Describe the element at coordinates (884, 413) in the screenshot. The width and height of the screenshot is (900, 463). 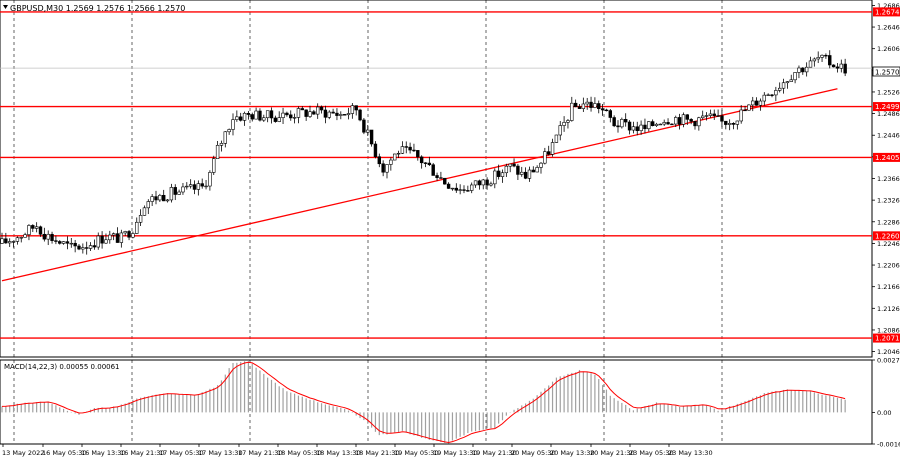
I see `macd-tick-label: 0.00` at that location.